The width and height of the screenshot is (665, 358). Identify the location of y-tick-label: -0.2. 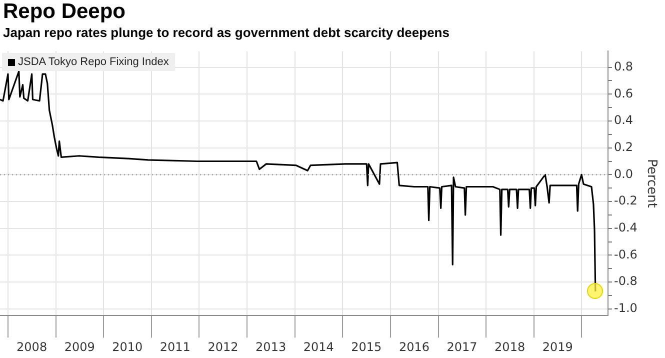
(626, 201).